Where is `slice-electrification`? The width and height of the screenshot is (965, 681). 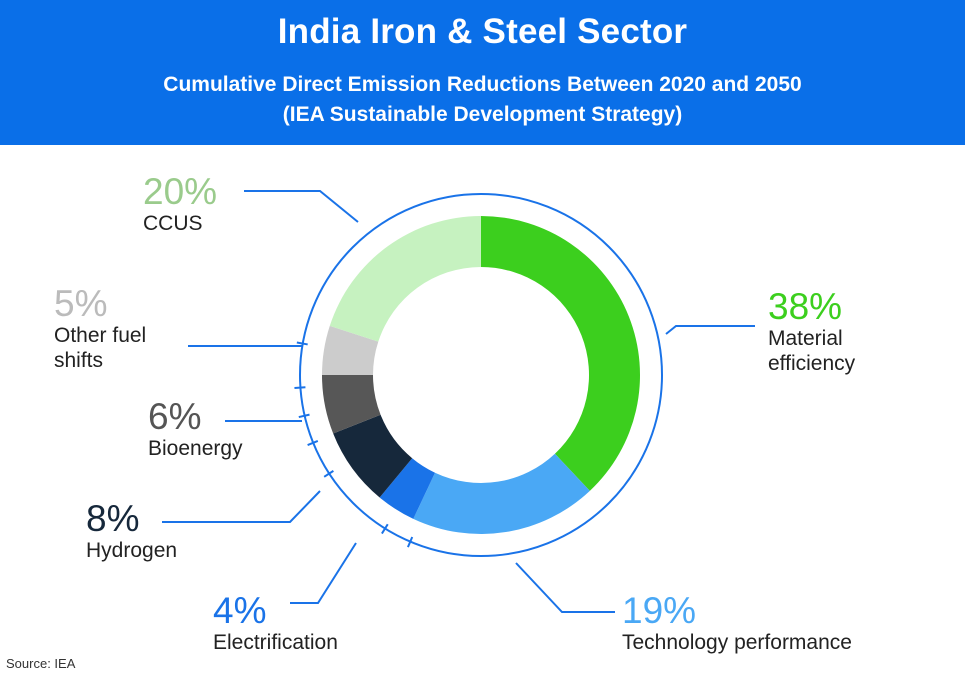 slice-electrification is located at coordinates (407, 488).